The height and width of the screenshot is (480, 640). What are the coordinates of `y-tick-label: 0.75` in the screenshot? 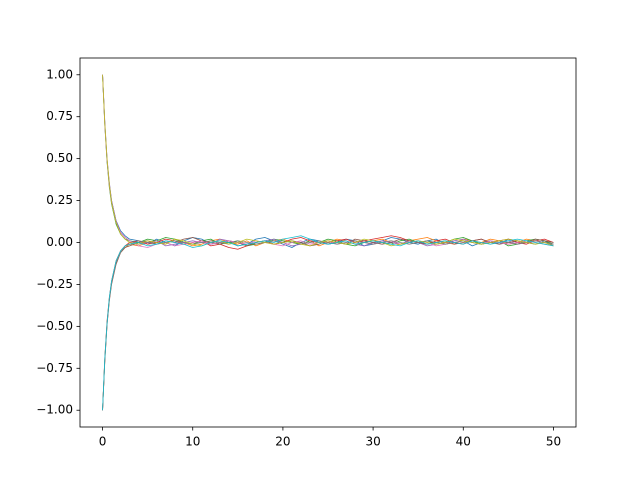 It's located at (59, 116).